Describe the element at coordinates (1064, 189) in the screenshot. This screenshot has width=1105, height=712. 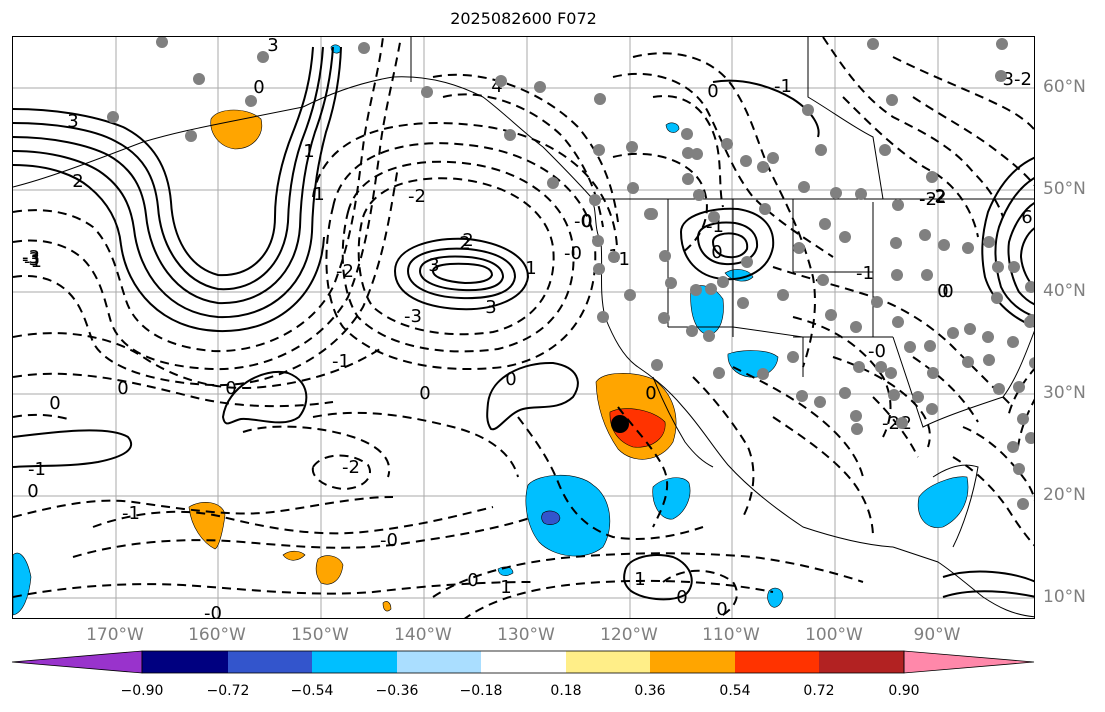
I see `lat-label: 50°N` at that location.